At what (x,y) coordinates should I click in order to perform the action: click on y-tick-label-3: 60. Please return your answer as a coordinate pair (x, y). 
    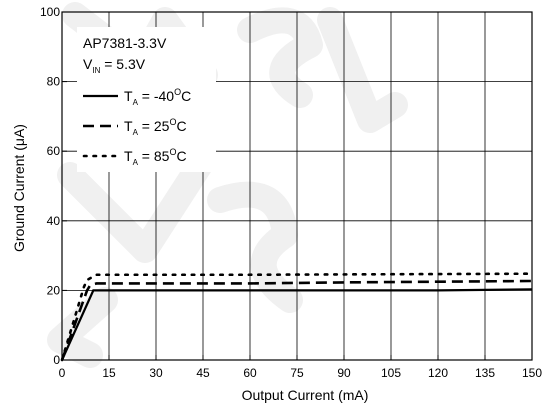
    Looking at the image, I should click on (54, 151).